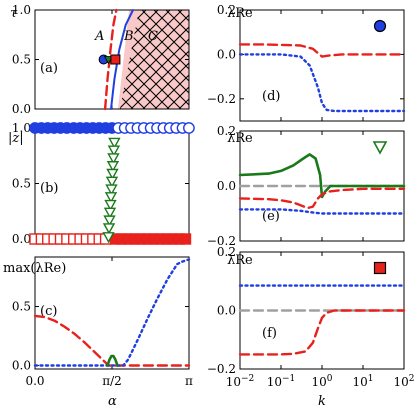 This screenshot has height=413, width=415. What do you see at coordinates (240, 381) in the screenshot?
I see `xtick-label-f: 10⁻²` at bounding box center [240, 381].